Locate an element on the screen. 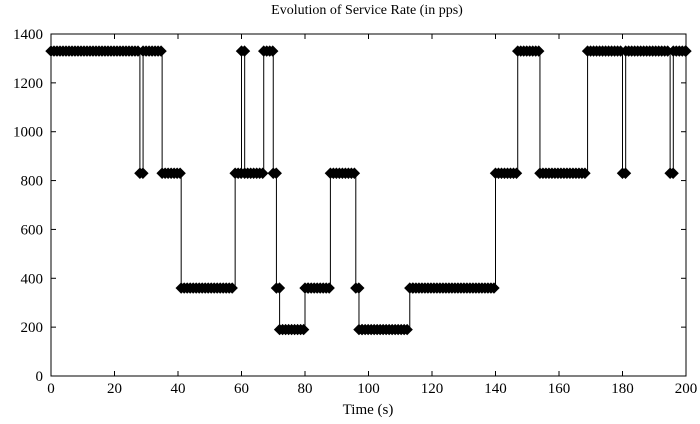 The width and height of the screenshot is (700, 424). x-tick-label: 20 is located at coordinates (114, 389).